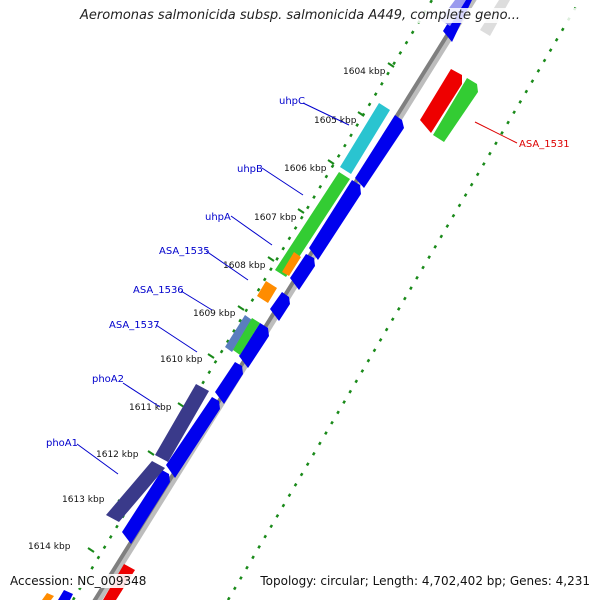 The height and width of the screenshot is (600, 600). What do you see at coordinates (244, 266) in the screenshot?
I see `tick-label-1608: 1608 kbp` at bounding box center [244, 266].